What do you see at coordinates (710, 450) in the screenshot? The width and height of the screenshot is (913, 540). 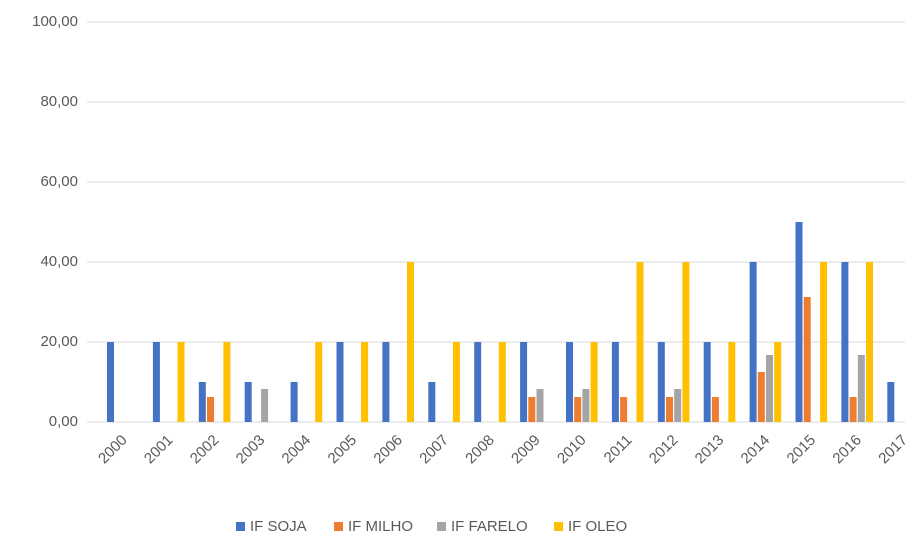 I see `x-tick-label: 2013` at bounding box center [710, 450].